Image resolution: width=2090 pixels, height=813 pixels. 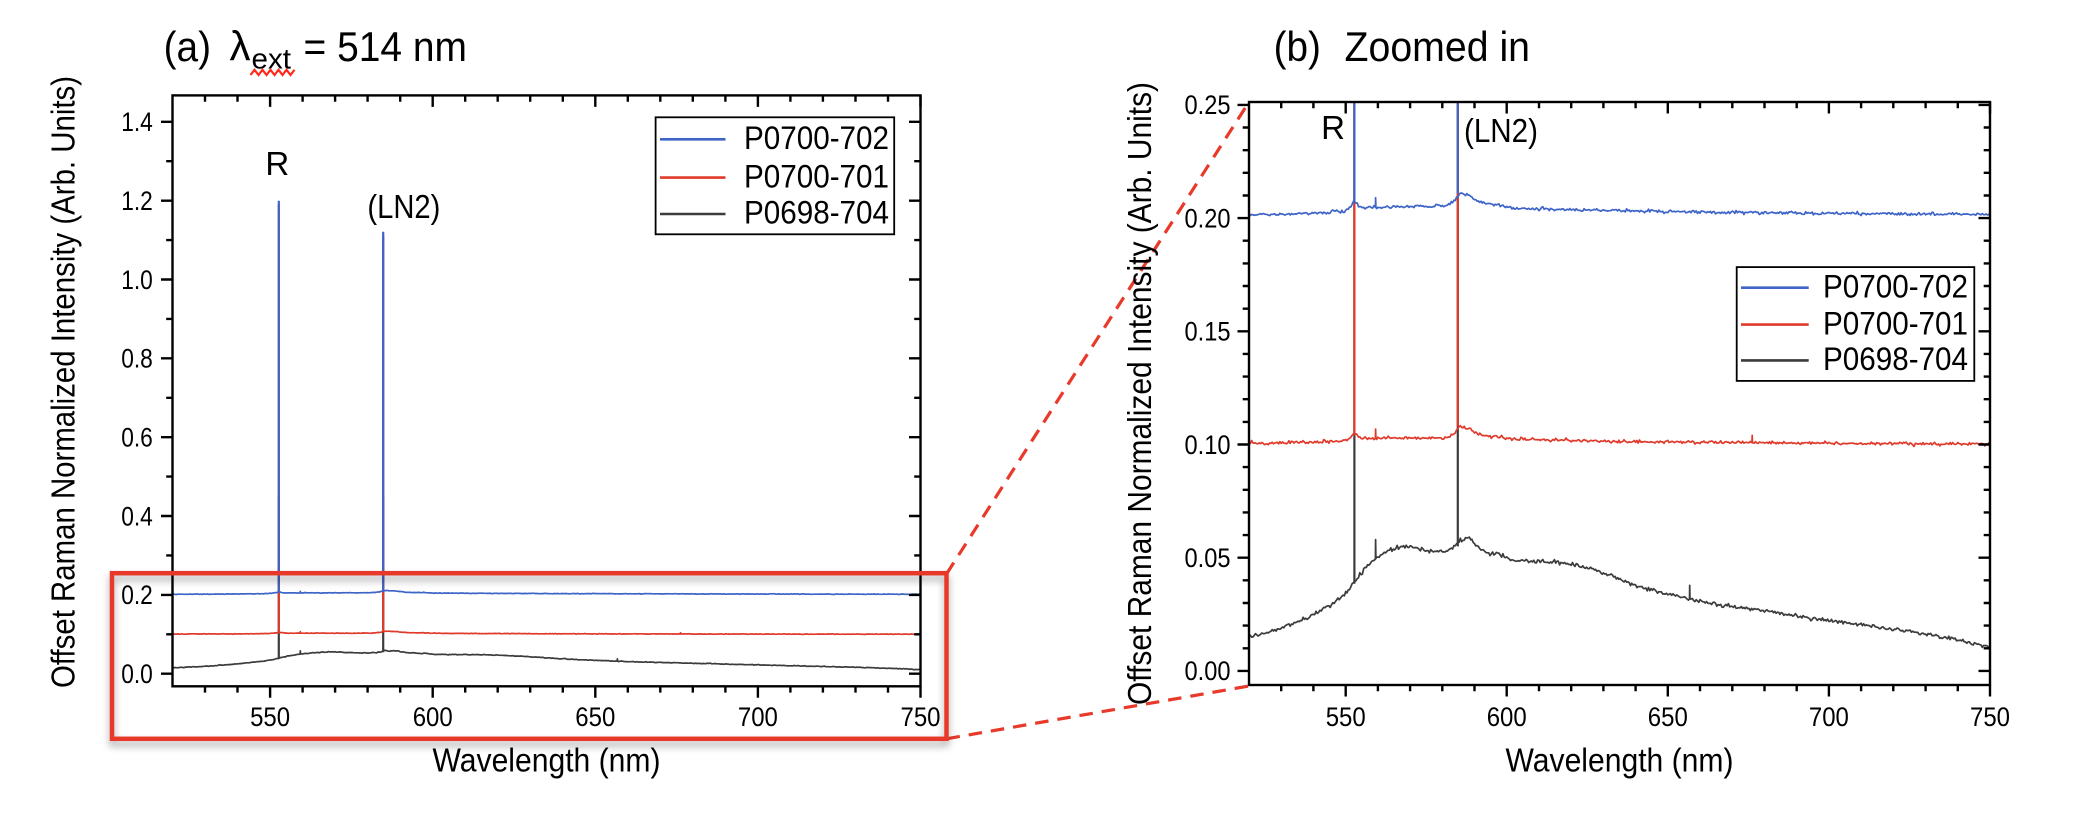 What do you see at coordinates (1208, 105) in the screenshot?
I see `svg-text: 0.25` at bounding box center [1208, 105].